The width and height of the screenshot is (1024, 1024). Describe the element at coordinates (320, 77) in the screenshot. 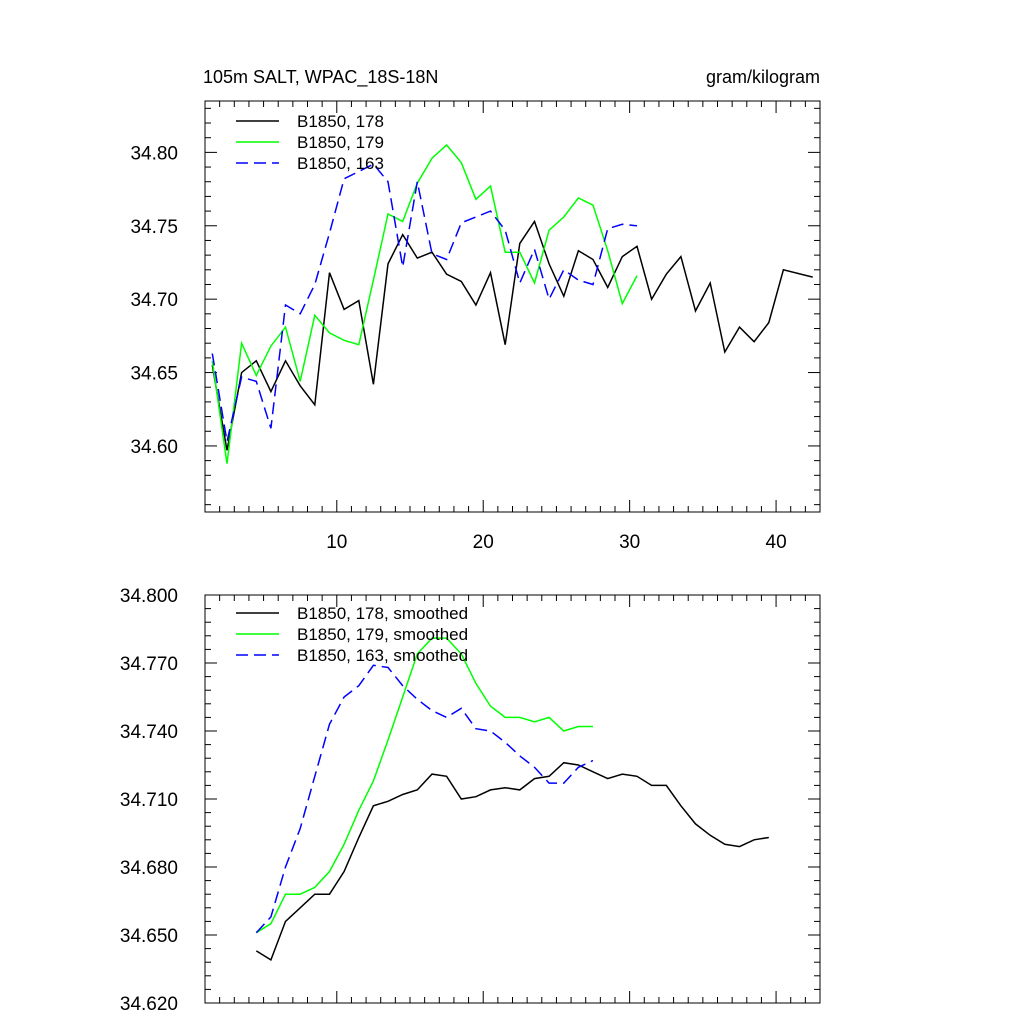

I see `chart-title: 105m SALT, WPAC_18S-18N` at that location.